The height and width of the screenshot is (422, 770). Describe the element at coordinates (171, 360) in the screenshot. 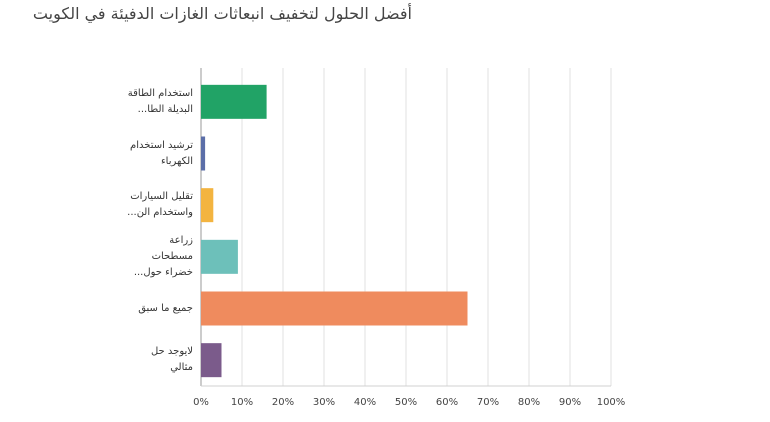

I see `y-tick-label: لايوجد حل مثالي` at that location.